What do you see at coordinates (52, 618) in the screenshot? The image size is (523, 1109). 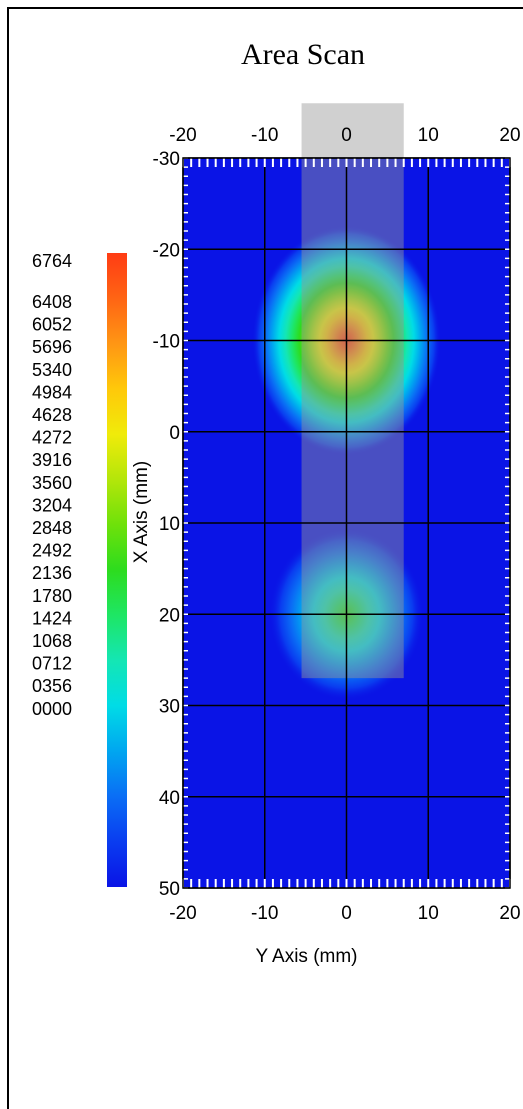 I see `colorbar-label: 1424` at bounding box center [52, 618].